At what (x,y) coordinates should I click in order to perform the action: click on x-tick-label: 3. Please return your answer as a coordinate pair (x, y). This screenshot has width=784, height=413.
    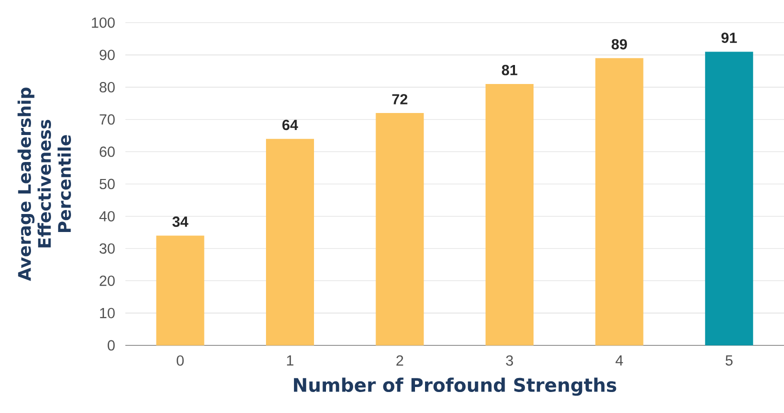
    Looking at the image, I should click on (509, 360).